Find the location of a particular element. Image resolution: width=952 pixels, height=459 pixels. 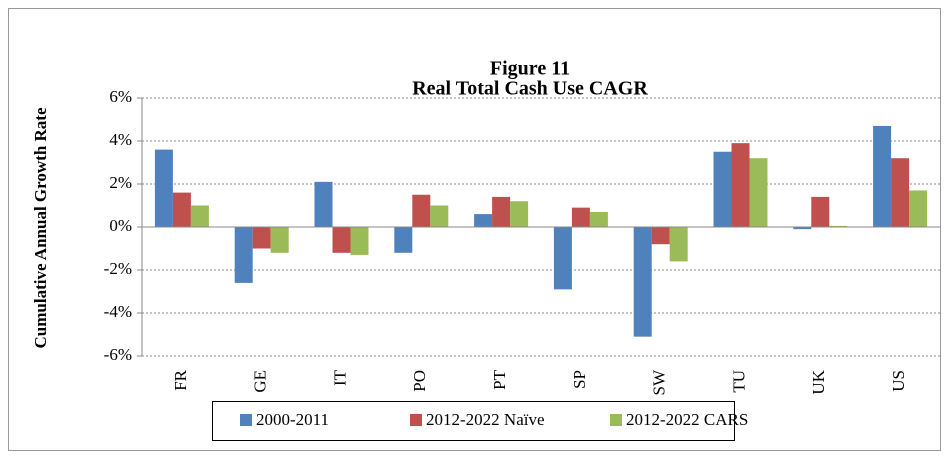

y-tick-label: 2% is located at coordinates (120, 182).